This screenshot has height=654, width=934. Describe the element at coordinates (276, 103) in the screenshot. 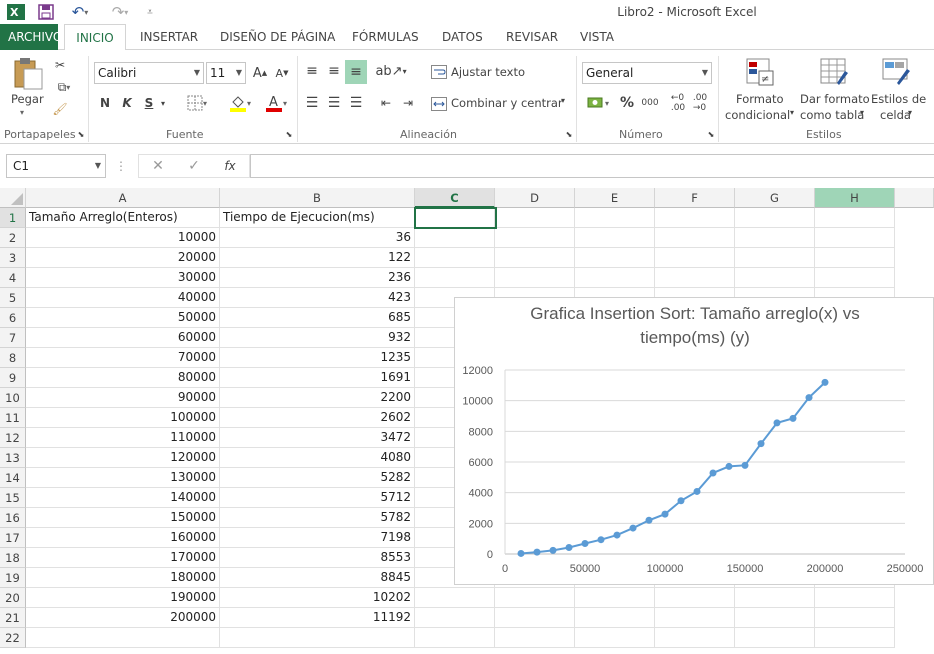

I see `font-color-icon: A ▾` at that location.